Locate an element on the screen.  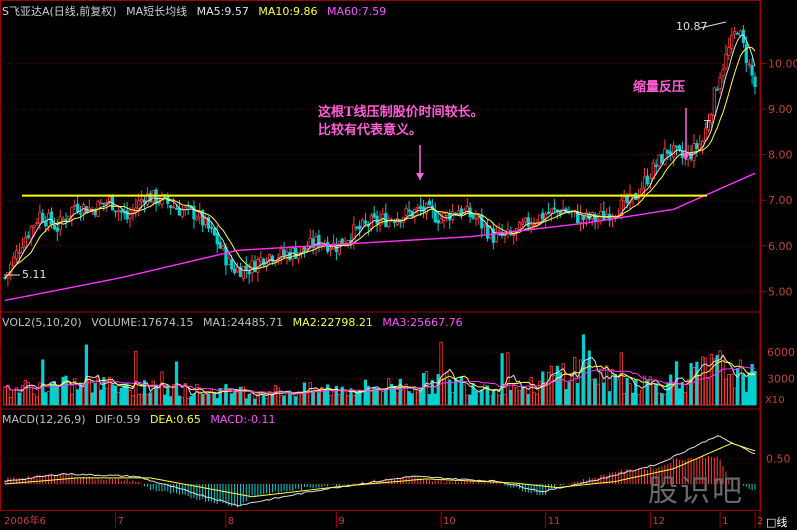
volume-value: VOLUME:17674.15 is located at coordinates (142, 322).